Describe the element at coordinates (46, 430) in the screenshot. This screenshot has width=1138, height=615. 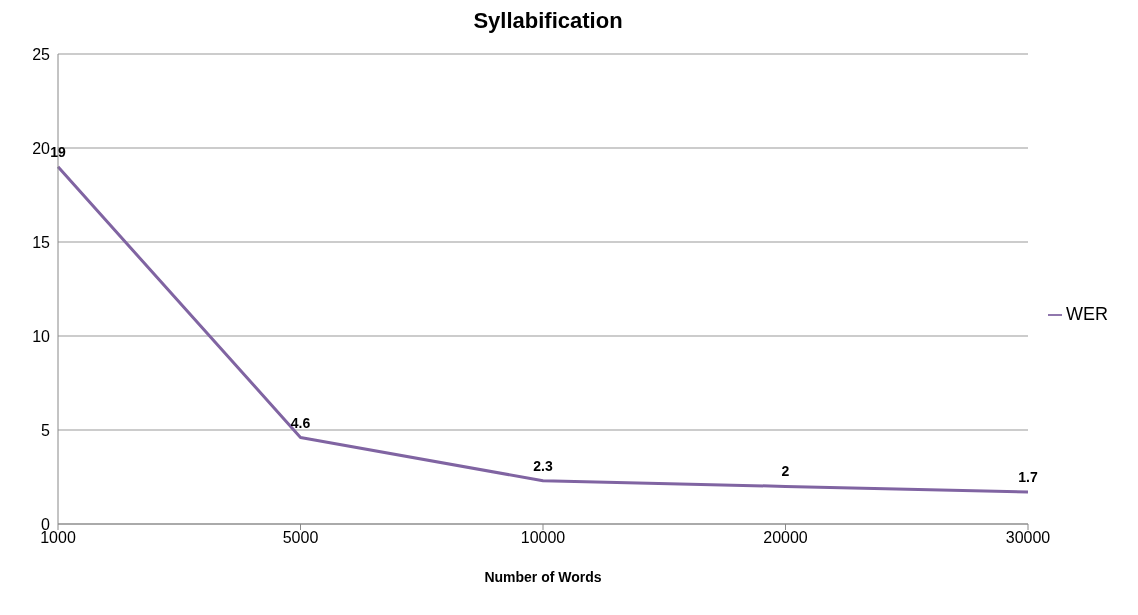
I see `y-tick-label: 5` at that location.